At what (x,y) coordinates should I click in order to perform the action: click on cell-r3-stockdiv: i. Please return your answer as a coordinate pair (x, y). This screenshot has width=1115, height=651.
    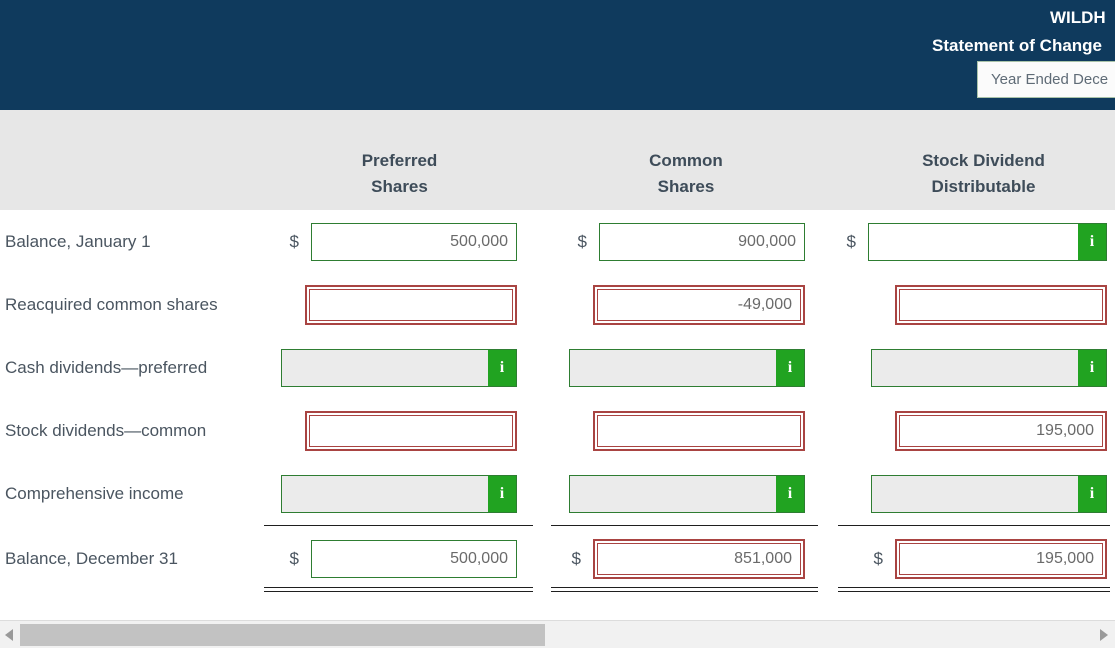
    Looking at the image, I should click on (968, 367).